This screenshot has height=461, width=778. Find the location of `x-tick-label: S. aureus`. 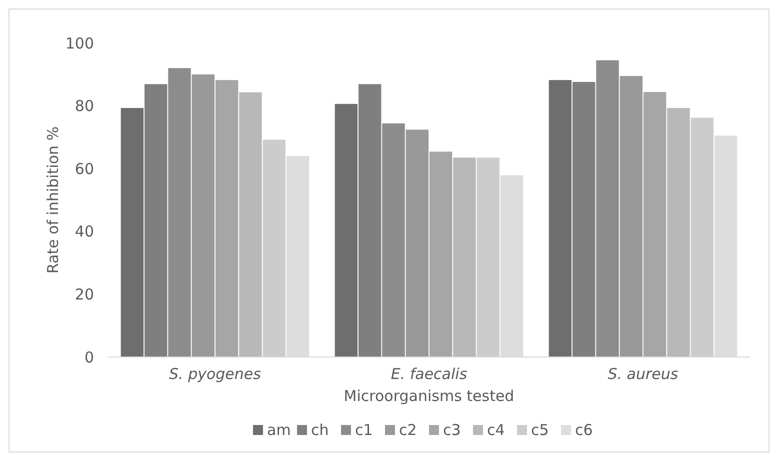

x-tick-label: S. aureus is located at coordinates (643, 374).